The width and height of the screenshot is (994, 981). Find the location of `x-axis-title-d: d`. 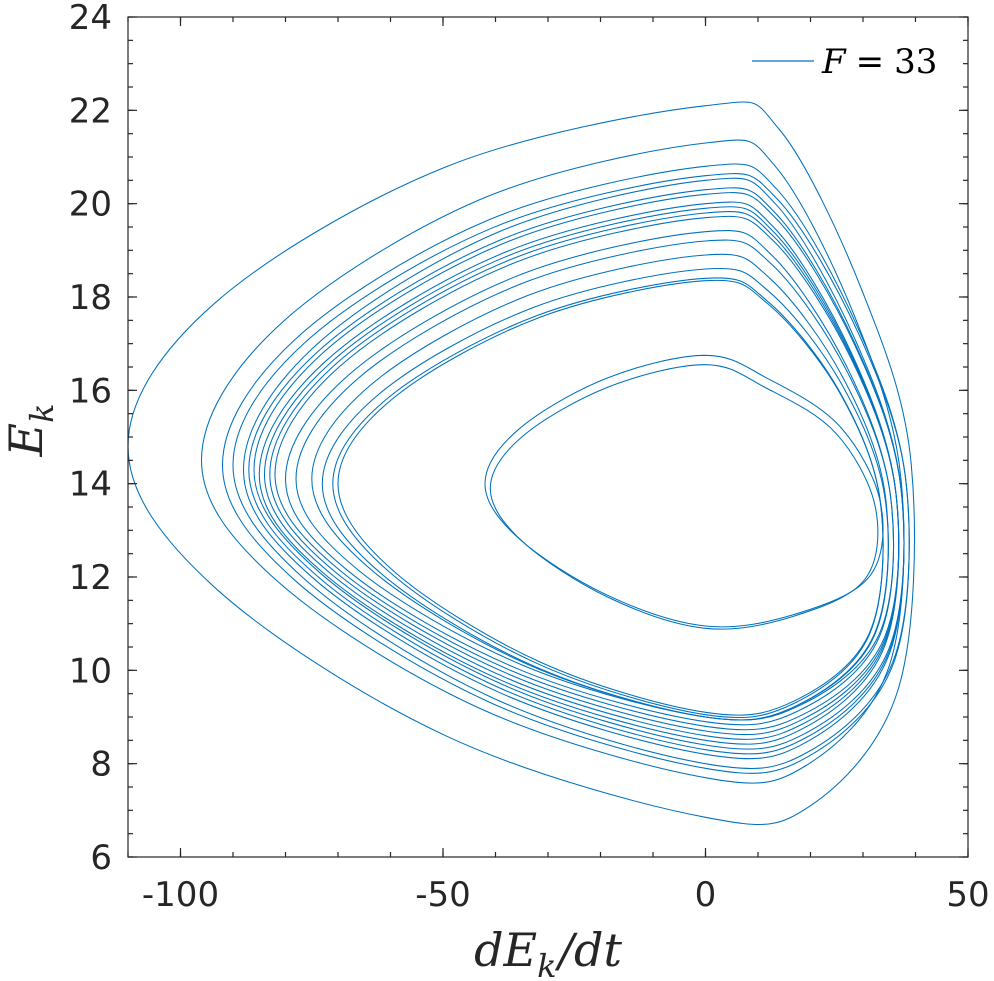

x-axis-title-d: d is located at coordinates (488, 950).